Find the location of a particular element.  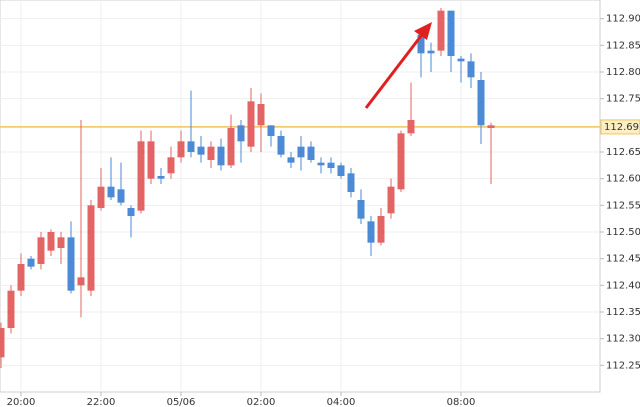

x-tick-label: 05/06 is located at coordinates (181, 402).